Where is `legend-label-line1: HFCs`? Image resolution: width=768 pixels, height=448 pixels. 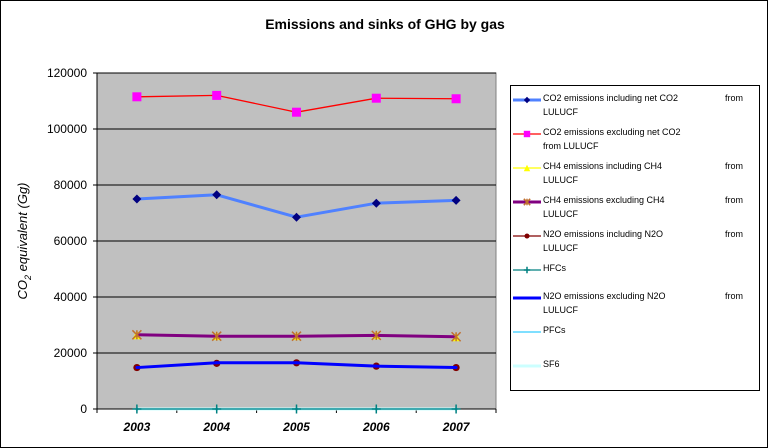 legend-label-line1: HFCs is located at coordinates (554, 268).